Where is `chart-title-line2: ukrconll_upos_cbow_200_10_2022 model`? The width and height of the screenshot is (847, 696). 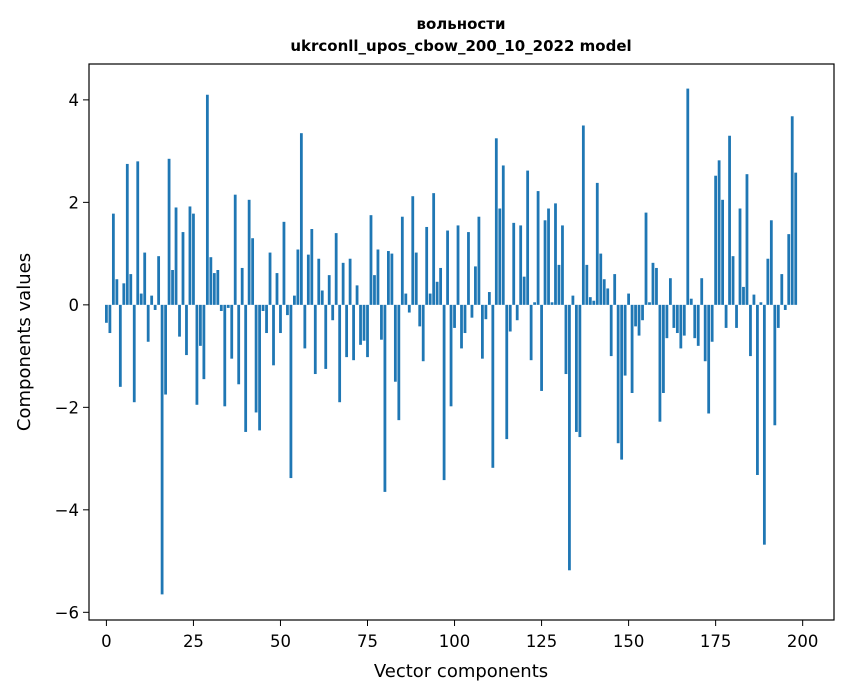 chart-title-line2: ukrconll_upos_cbow_200_10_2022 model is located at coordinates (460, 46).